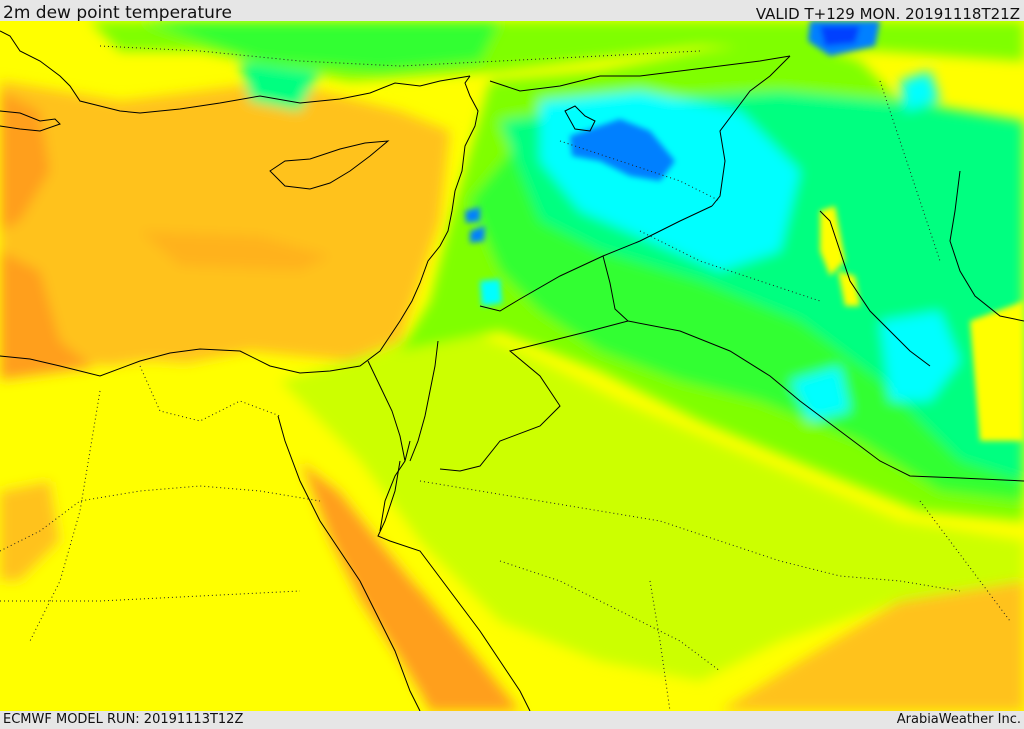 Image resolution: width=1024 pixels, height=729 pixels. I want to click on zone-light-orange-egypt, so click(30, 531).